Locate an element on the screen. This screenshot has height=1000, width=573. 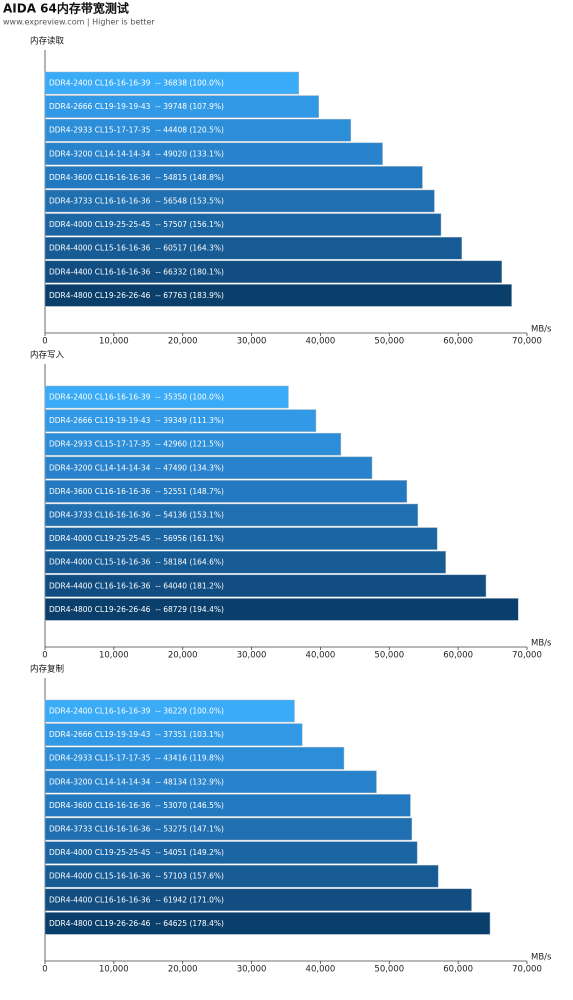
value-label: -- 48134 (132.9%) is located at coordinates (189, 781).